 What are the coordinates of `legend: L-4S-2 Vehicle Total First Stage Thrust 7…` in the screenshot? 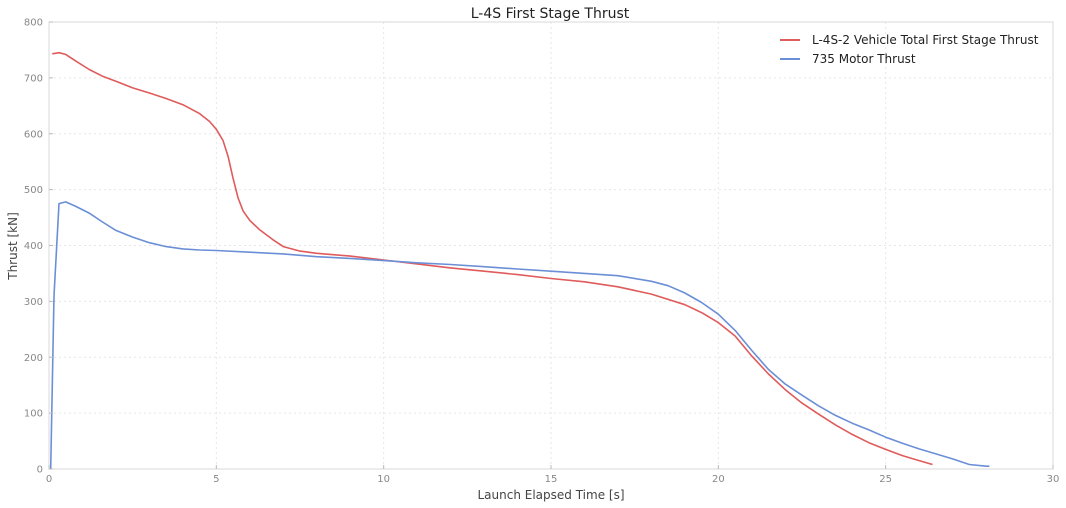 It's located at (909, 49).